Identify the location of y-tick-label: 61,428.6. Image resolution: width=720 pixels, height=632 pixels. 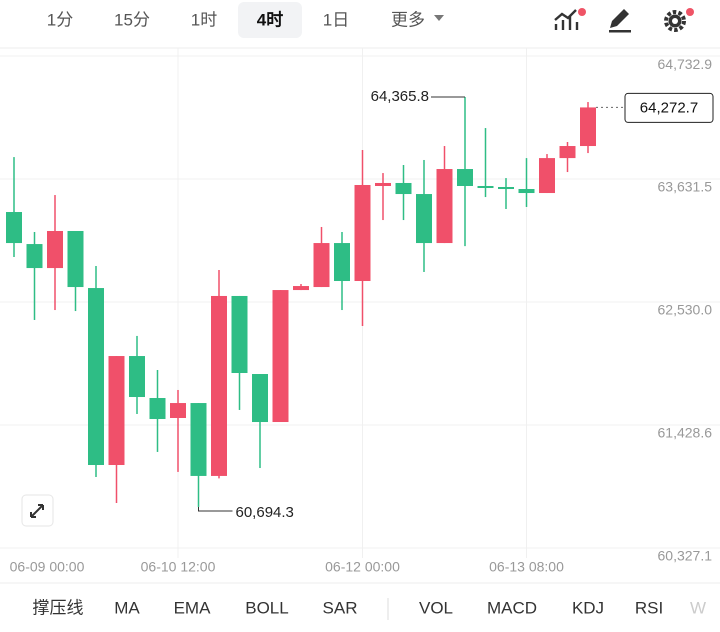
(685, 433).